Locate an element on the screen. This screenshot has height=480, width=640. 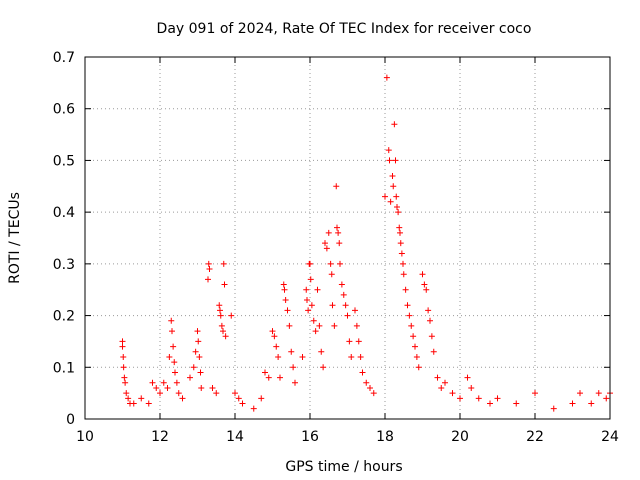
y-tick-label: 0.3 is located at coordinates (64, 265).